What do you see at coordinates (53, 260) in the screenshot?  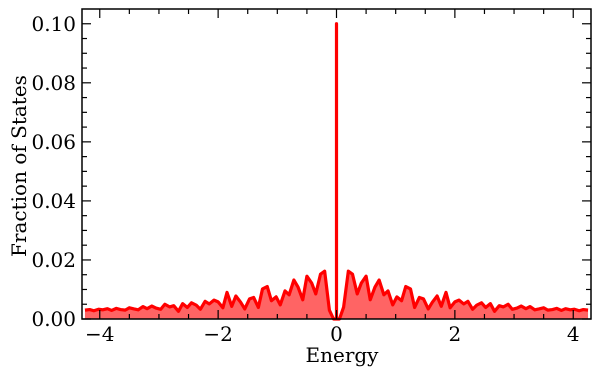 I see `y-tick-label: 0.02` at bounding box center [53, 260].